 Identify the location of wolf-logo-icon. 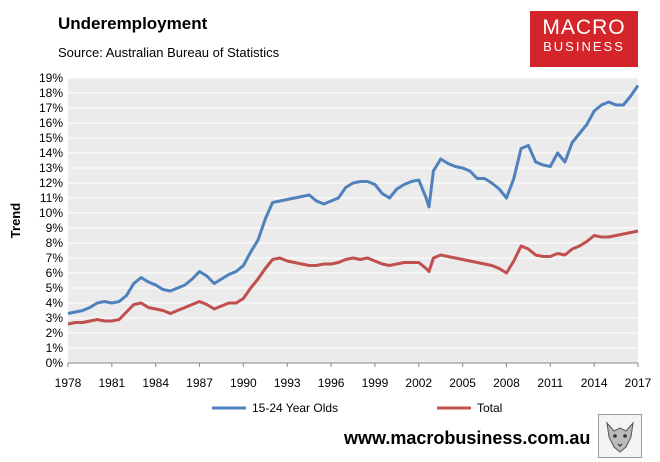
(620, 436).